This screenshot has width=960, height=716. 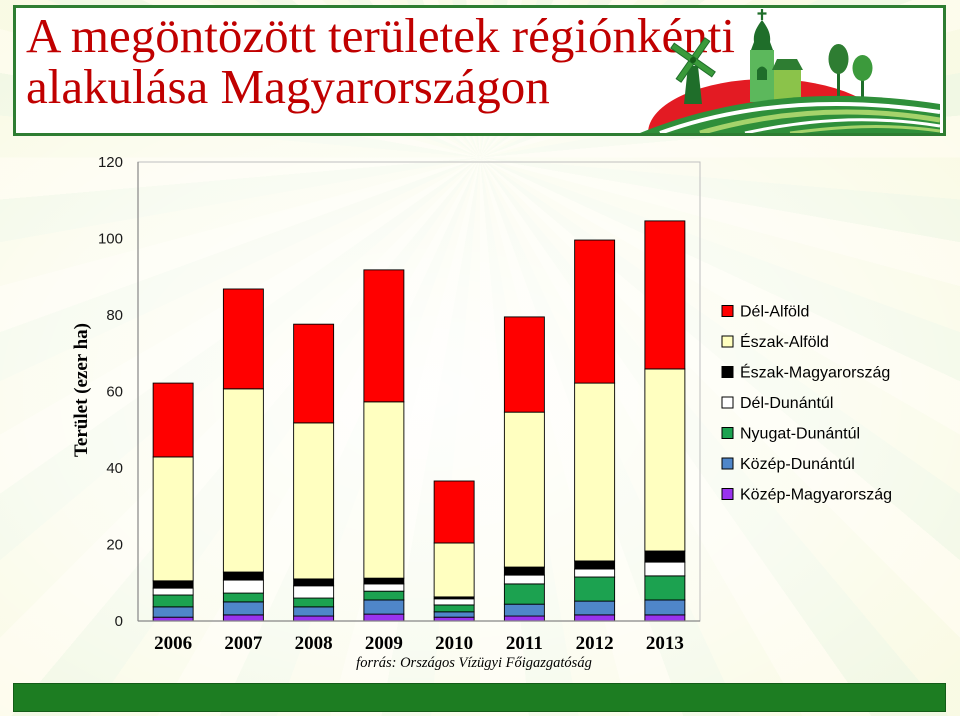 I want to click on church-roof, so click(x=787, y=64).